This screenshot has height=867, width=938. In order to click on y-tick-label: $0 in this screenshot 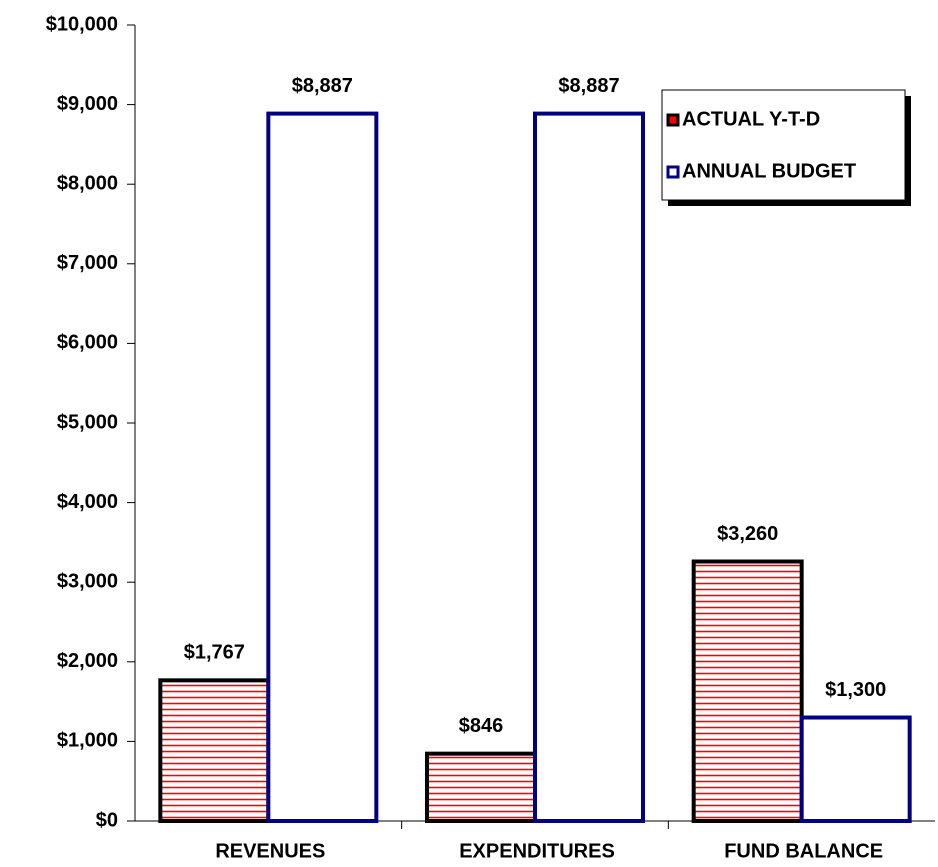, I will do `click(107, 820)`.